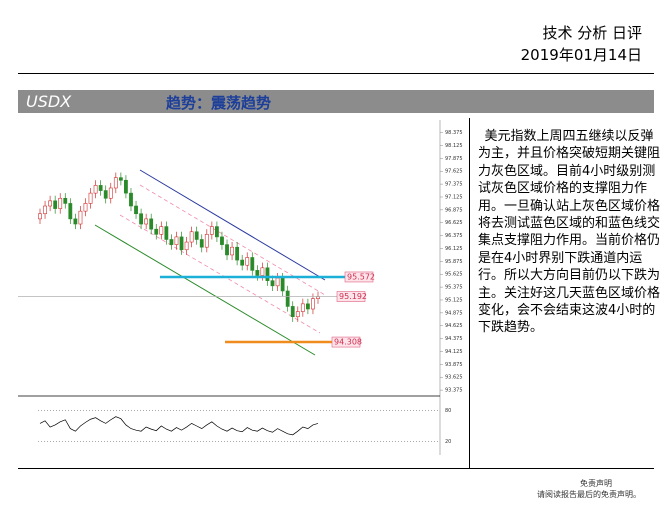 The width and height of the screenshot is (672, 506). What do you see at coordinates (581, 55) in the screenshot?
I see `header-date: 2019年01月14日` at bounding box center [581, 55].